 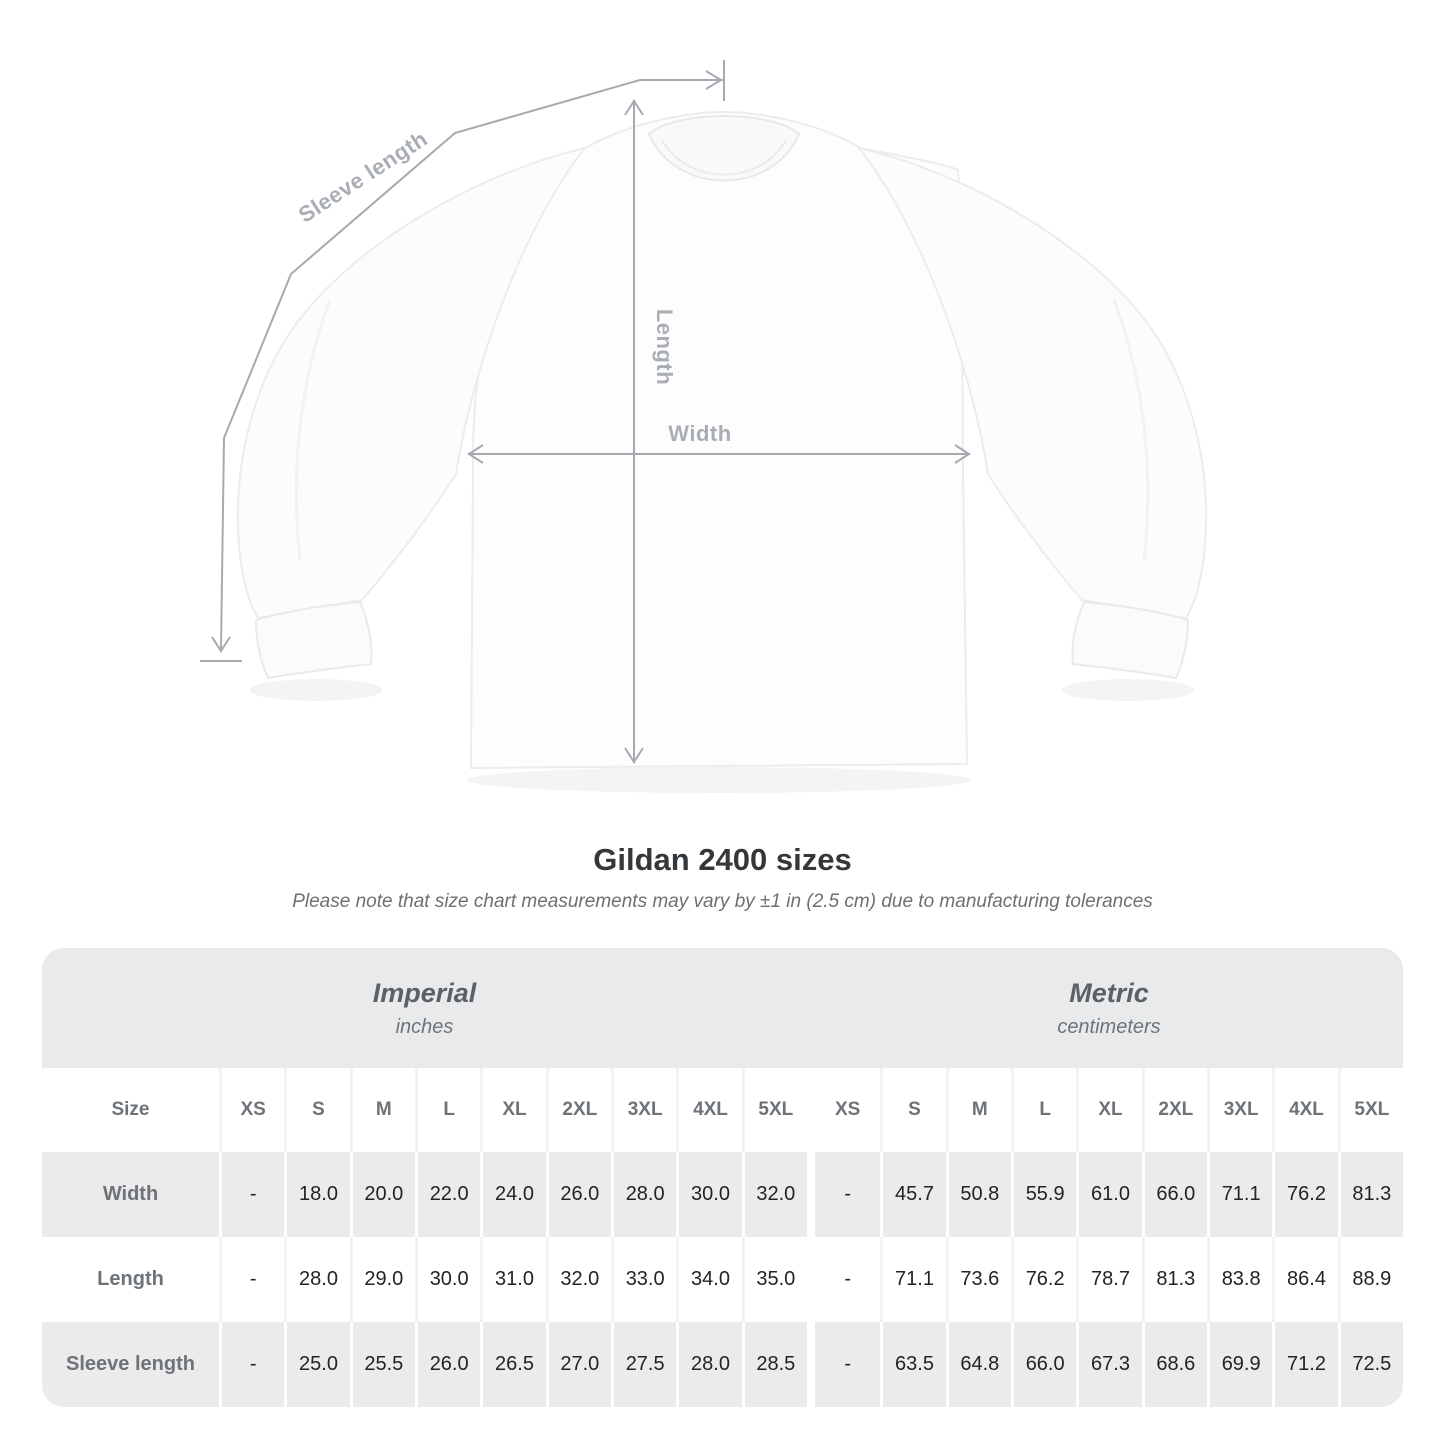 I want to click on size-header-metric-L: L, so click(x=1044, y=1110).